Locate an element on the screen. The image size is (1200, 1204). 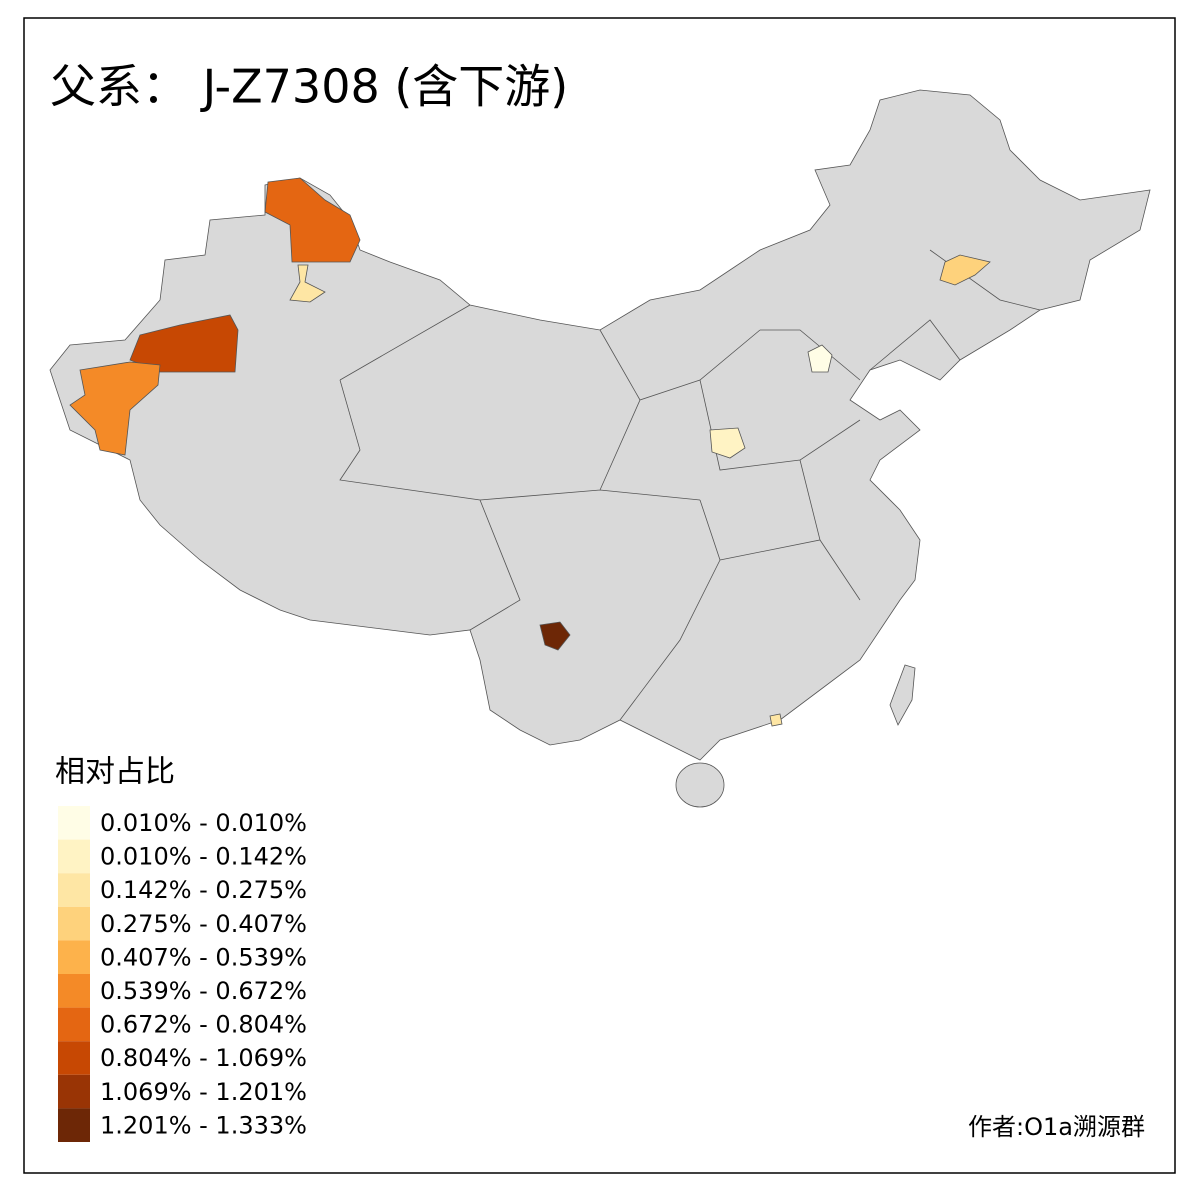
legend-label: 0.142% - 0.275% is located at coordinates (203, 890).